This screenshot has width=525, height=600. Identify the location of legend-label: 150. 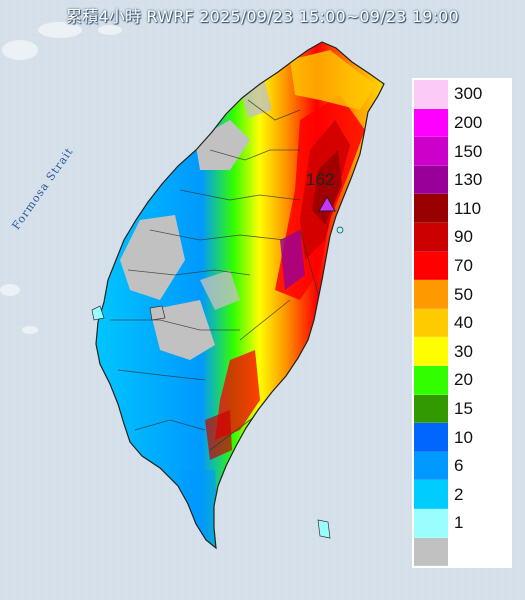
(468, 151).